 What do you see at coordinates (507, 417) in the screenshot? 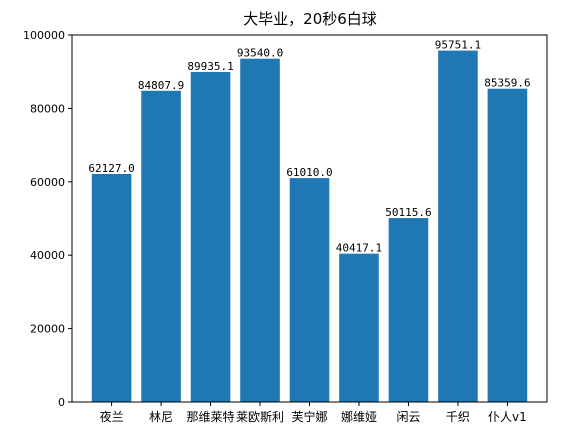
I see `x-category-label: 仆人v1` at bounding box center [507, 417].